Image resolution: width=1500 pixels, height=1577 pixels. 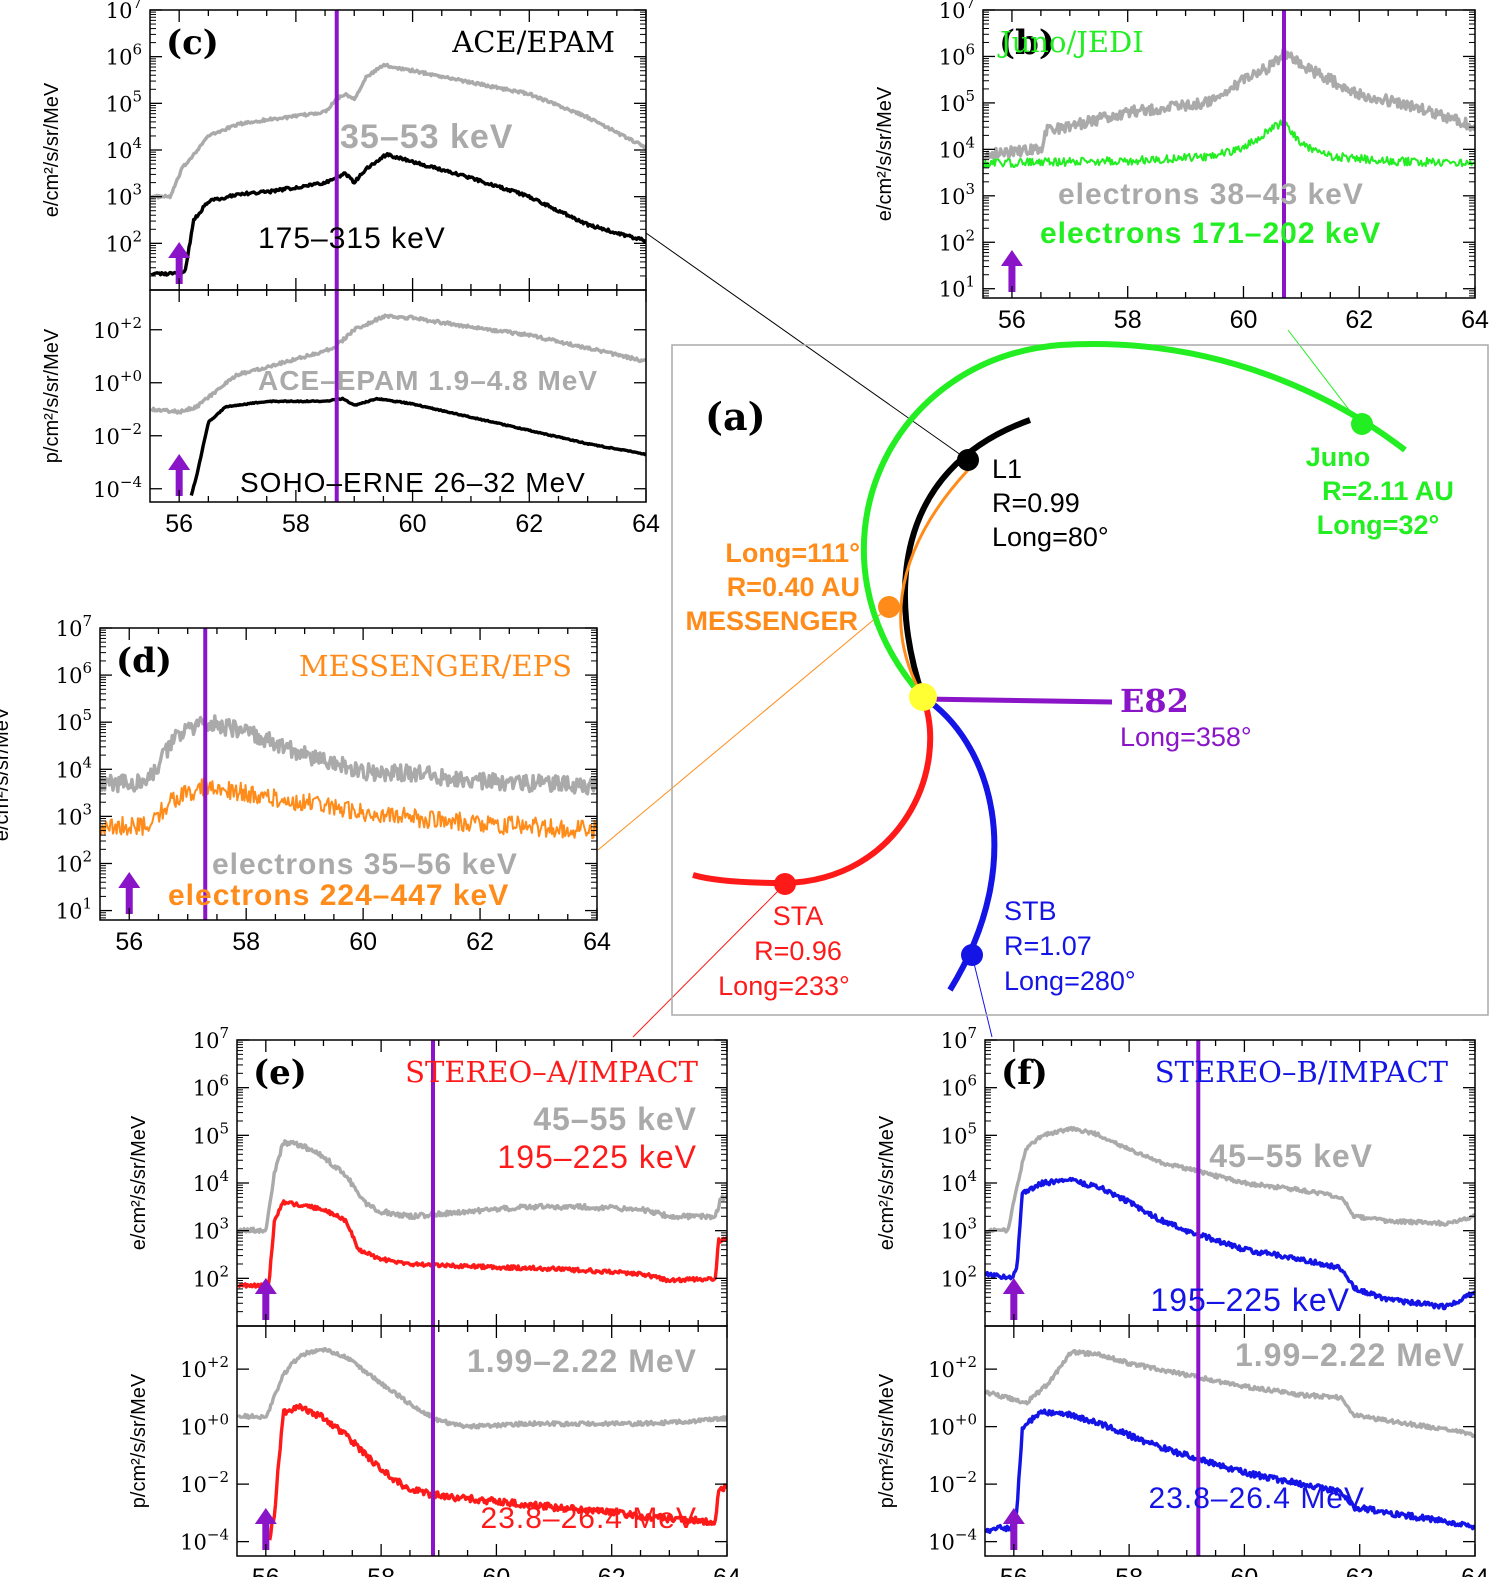 I want to click on field-line-sta, so click(x=813, y=791).